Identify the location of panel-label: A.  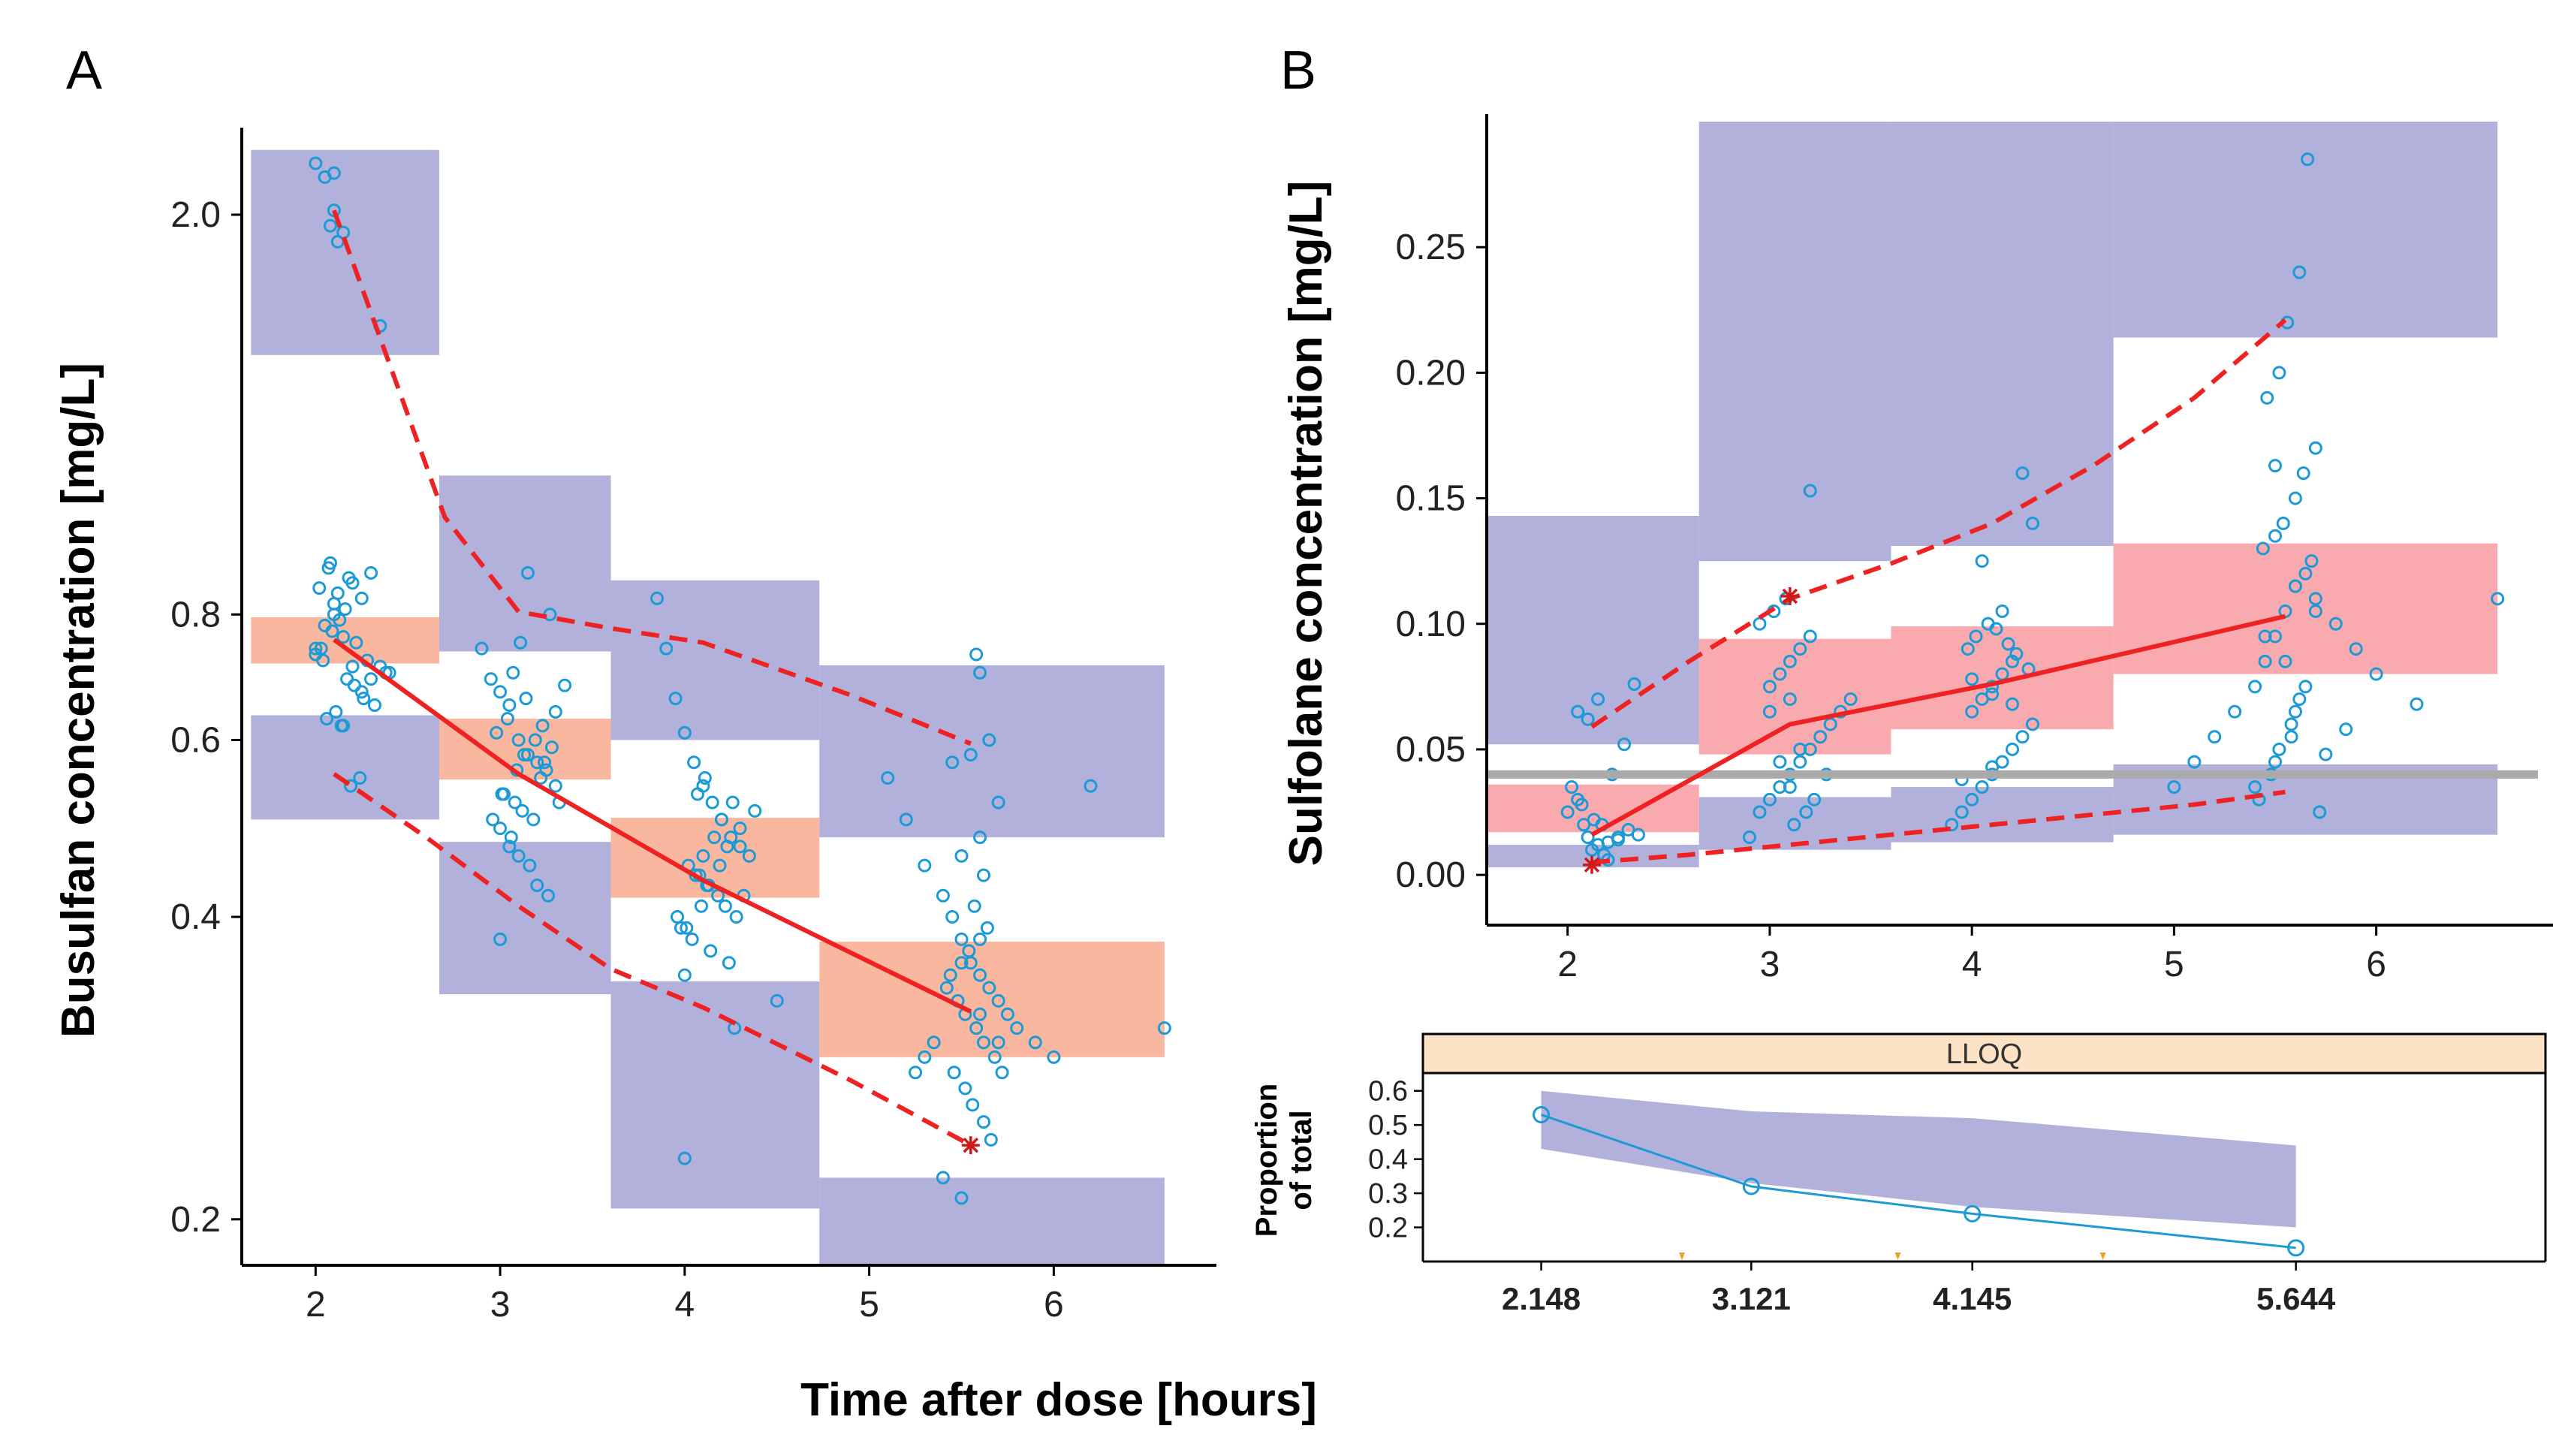
(84, 71).